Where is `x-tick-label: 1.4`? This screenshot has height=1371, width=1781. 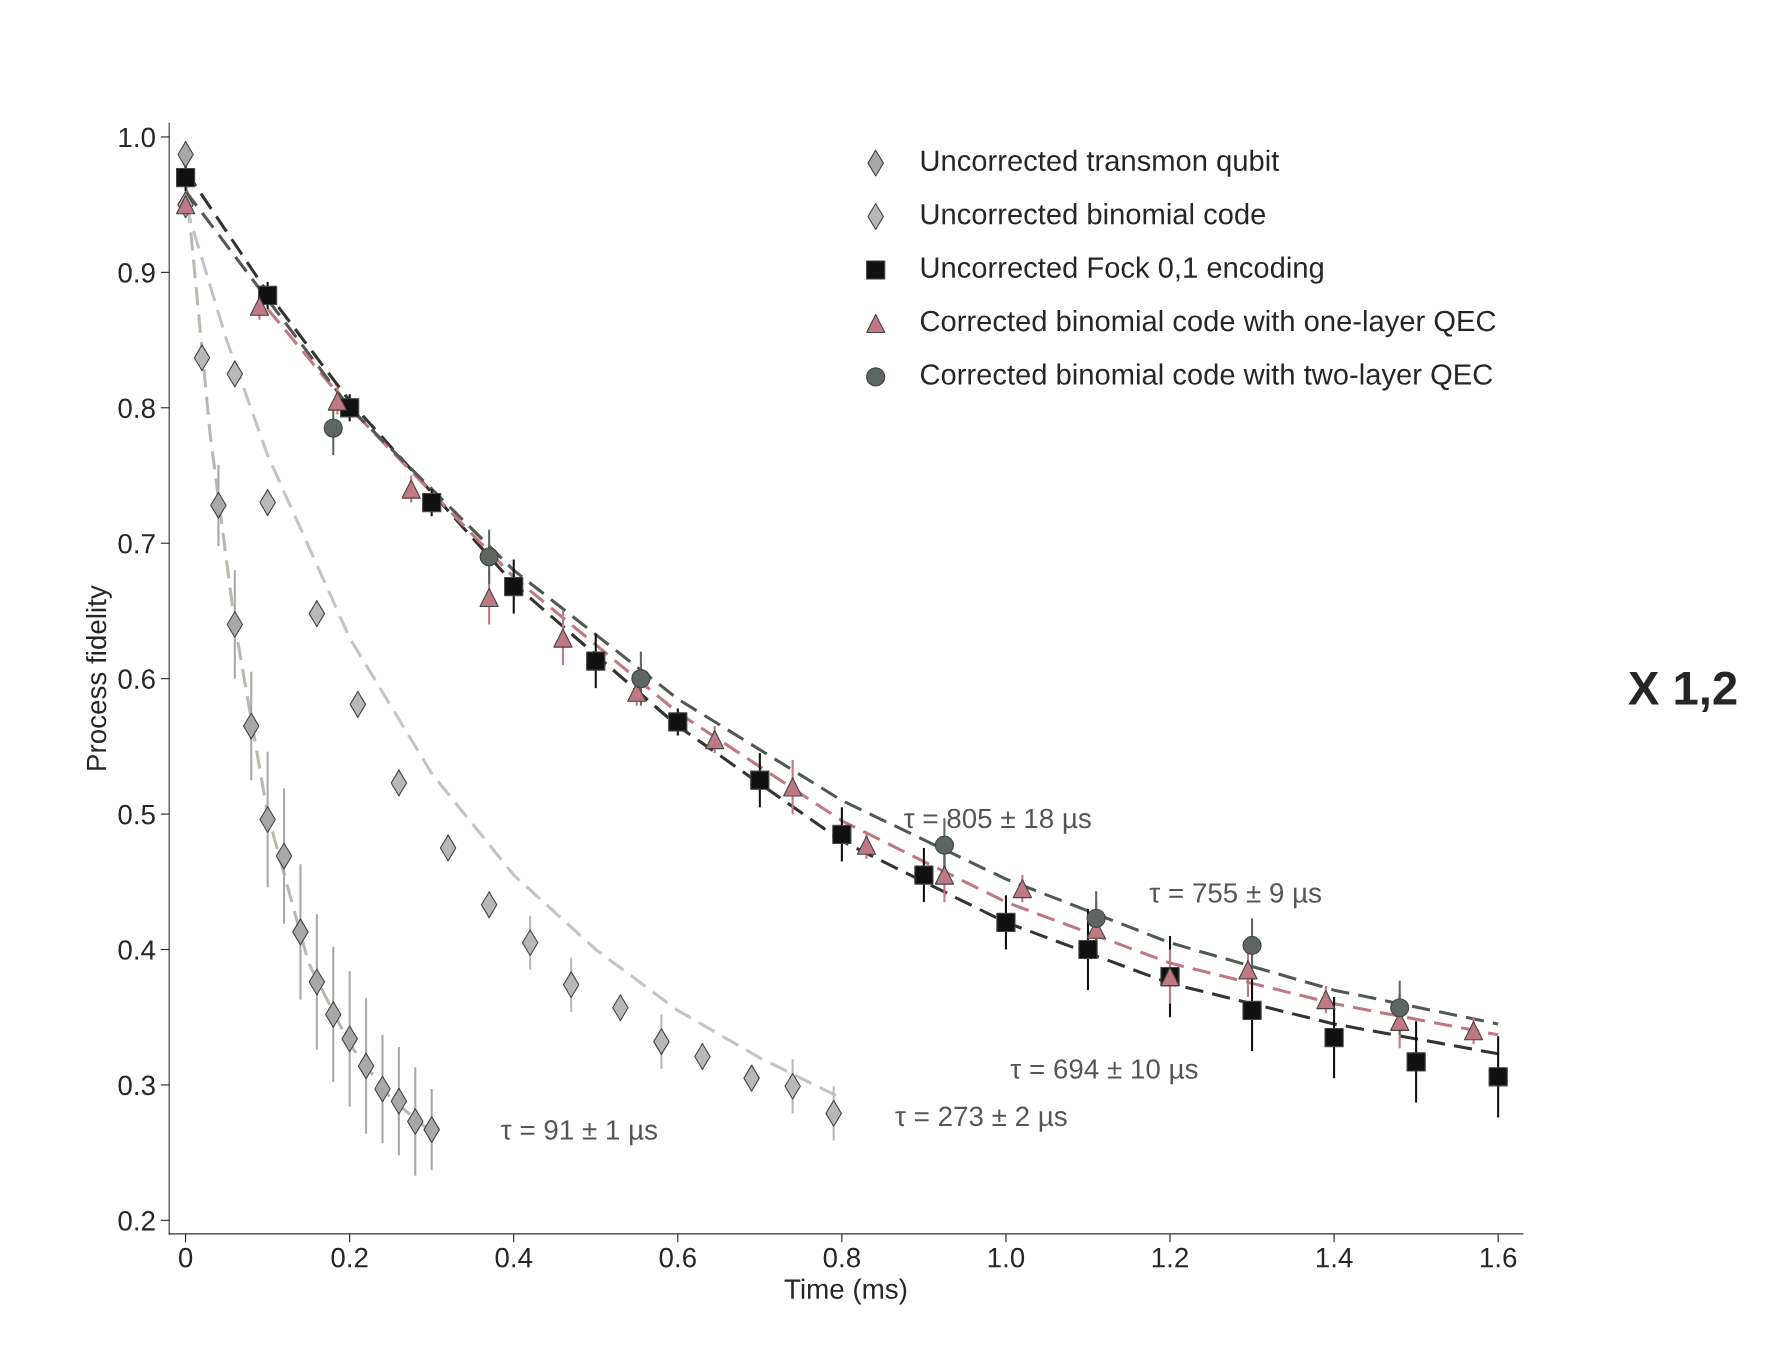
x-tick-label: 1.4 is located at coordinates (1334, 1258).